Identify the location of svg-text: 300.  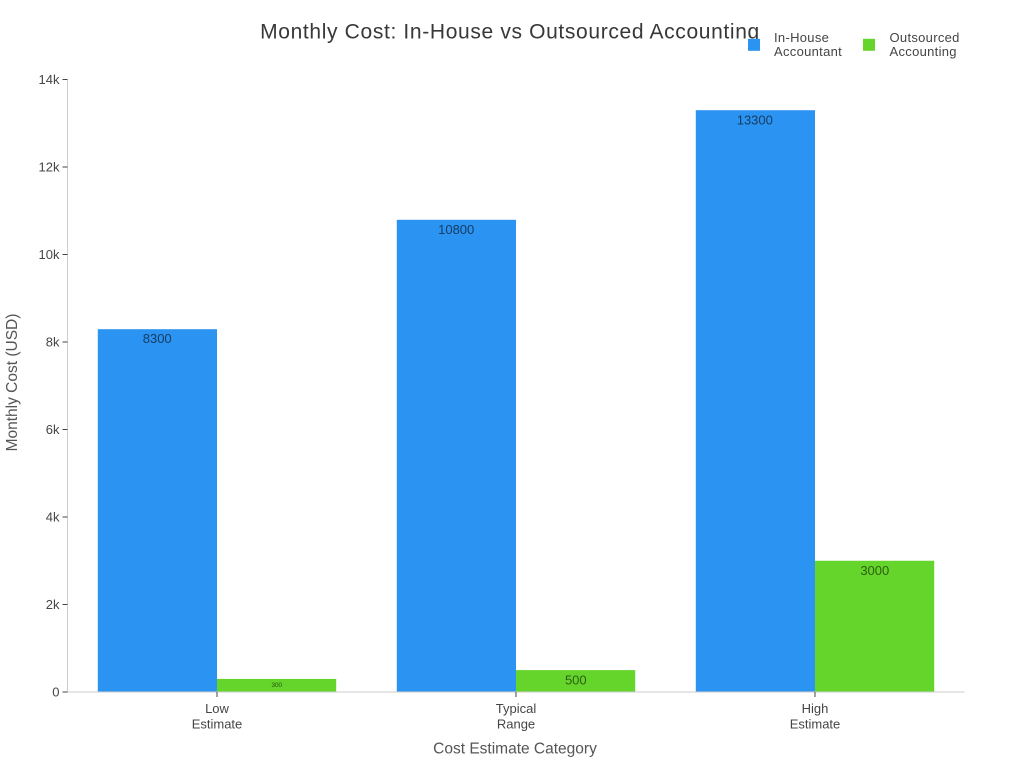
(277, 685).